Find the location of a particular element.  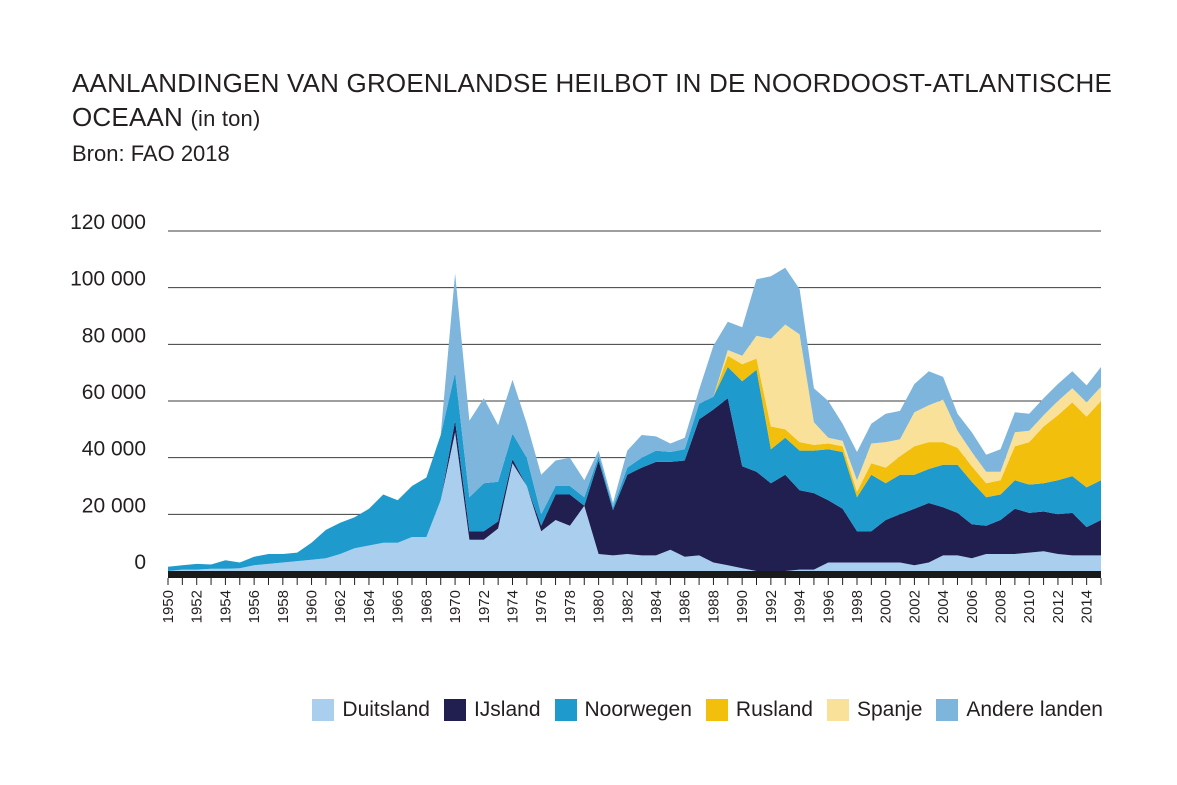

x-tick-label: 1952 is located at coordinates (197, 606).